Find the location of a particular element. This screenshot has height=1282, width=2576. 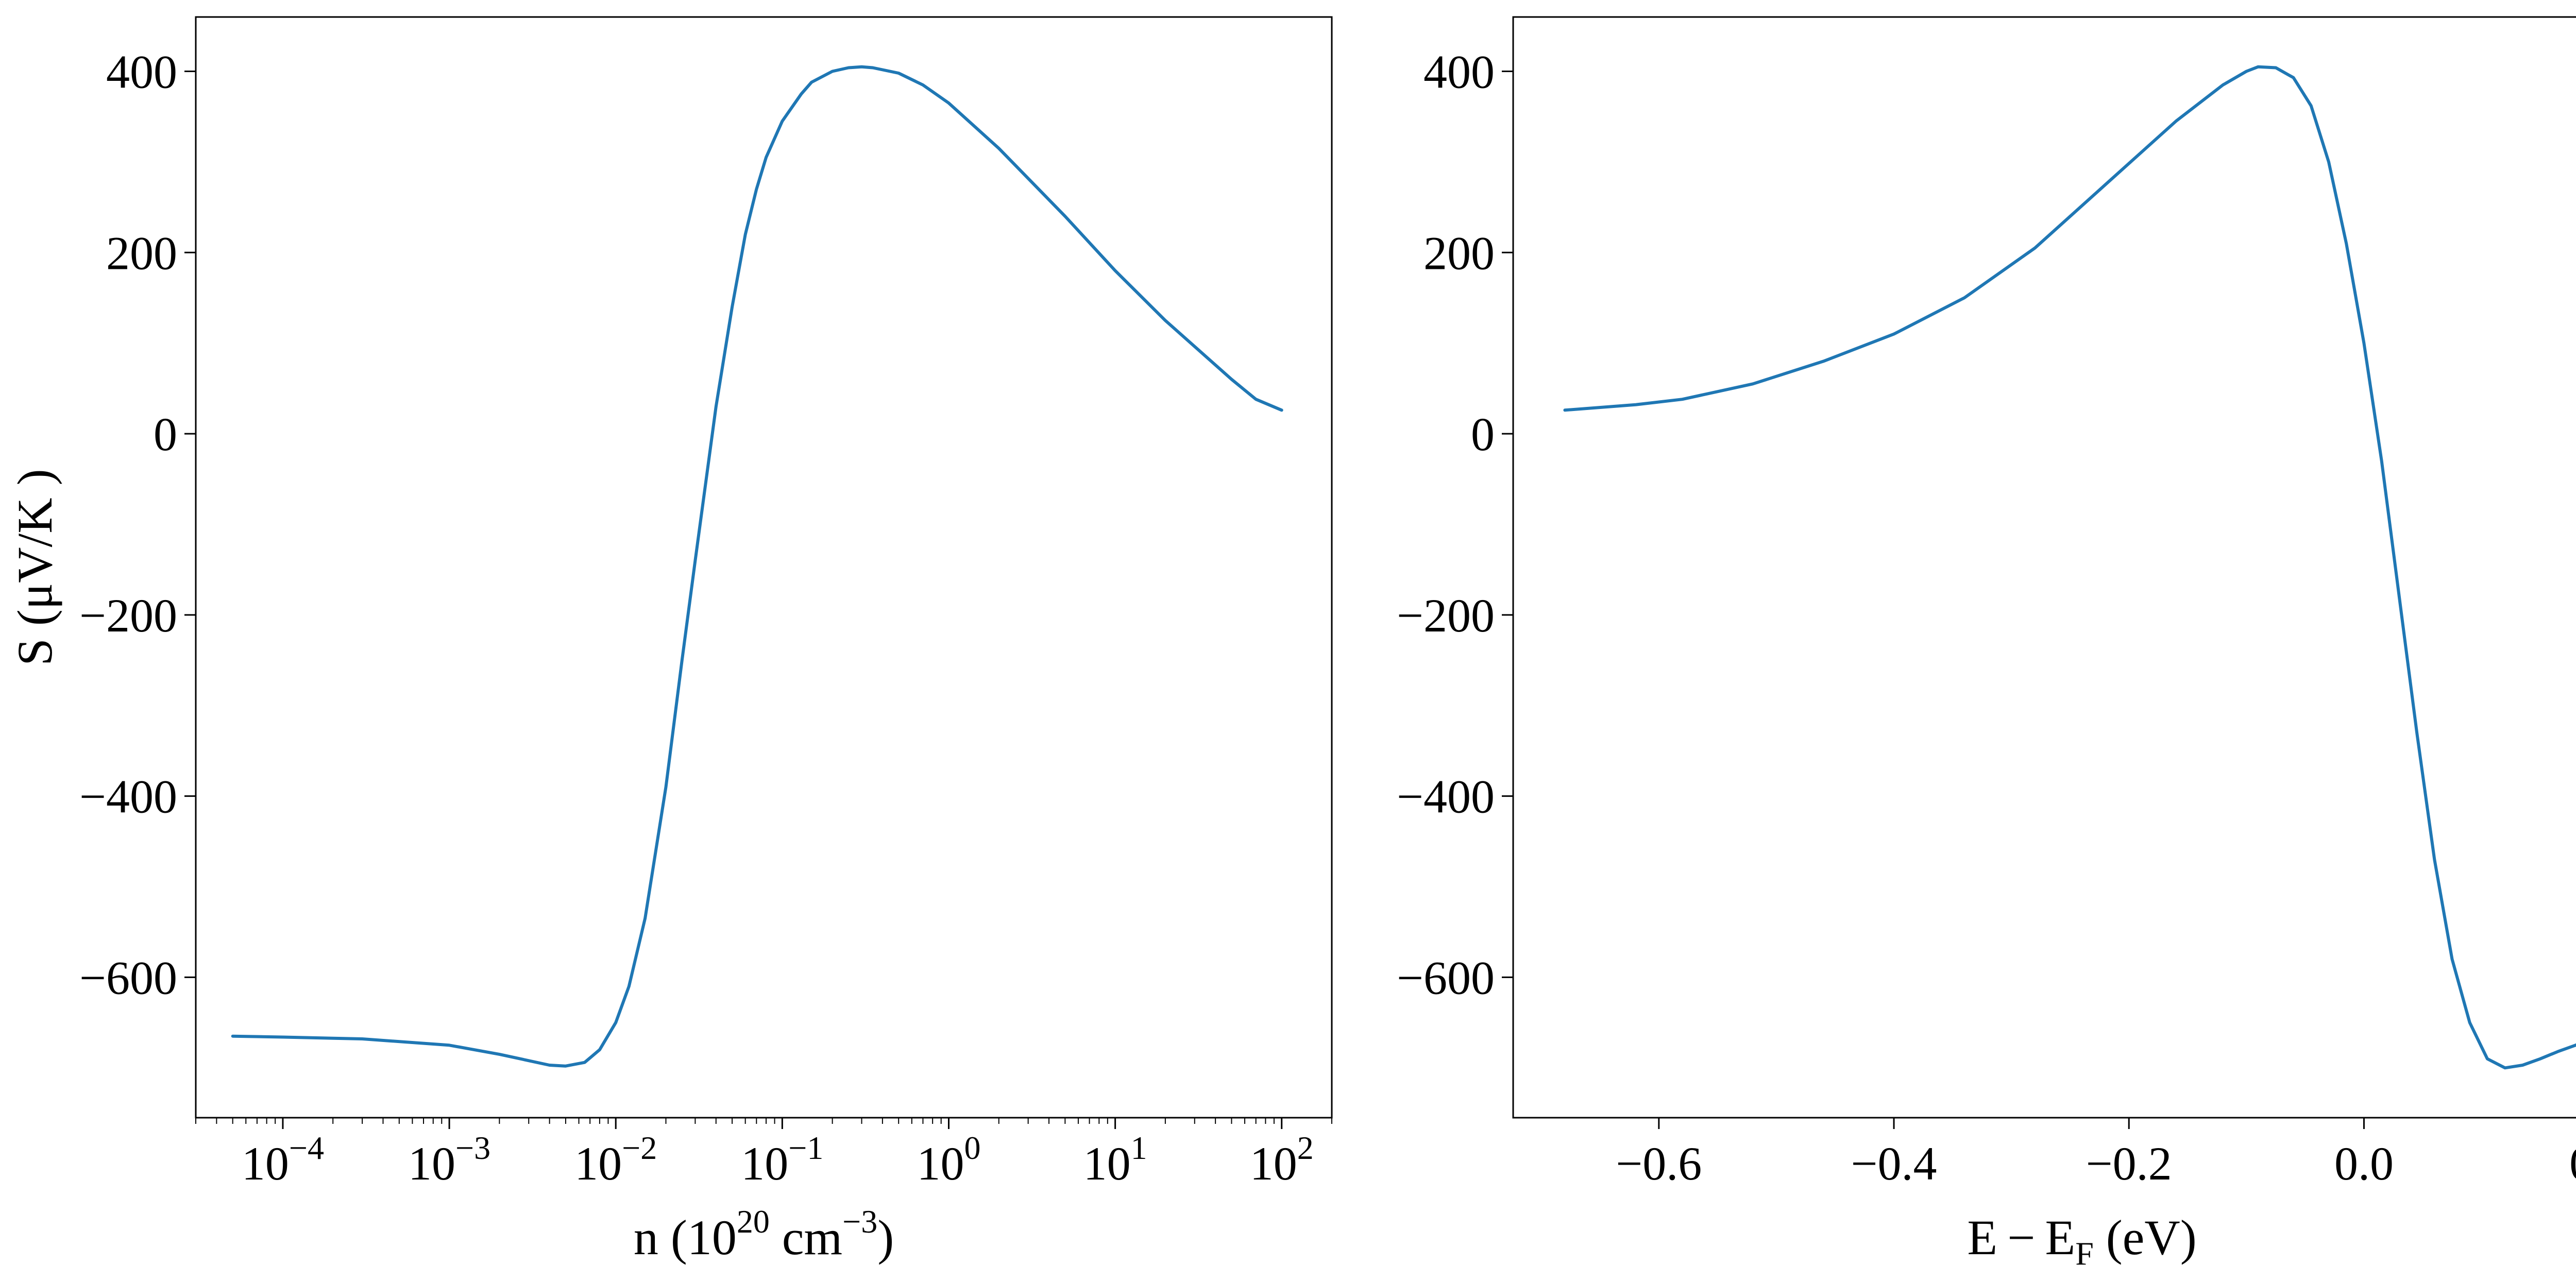

x-tick-exponent: 0 is located at coordinates (972, 1148).